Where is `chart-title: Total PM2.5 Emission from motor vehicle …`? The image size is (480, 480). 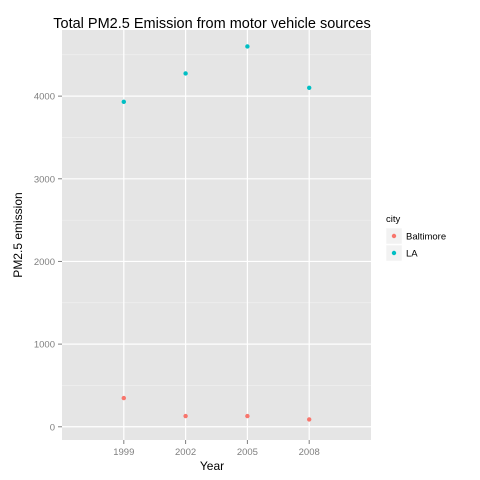
chart-title: Total PM2.5 Emission from motor vehicle … is located at coordinates (212, 24).